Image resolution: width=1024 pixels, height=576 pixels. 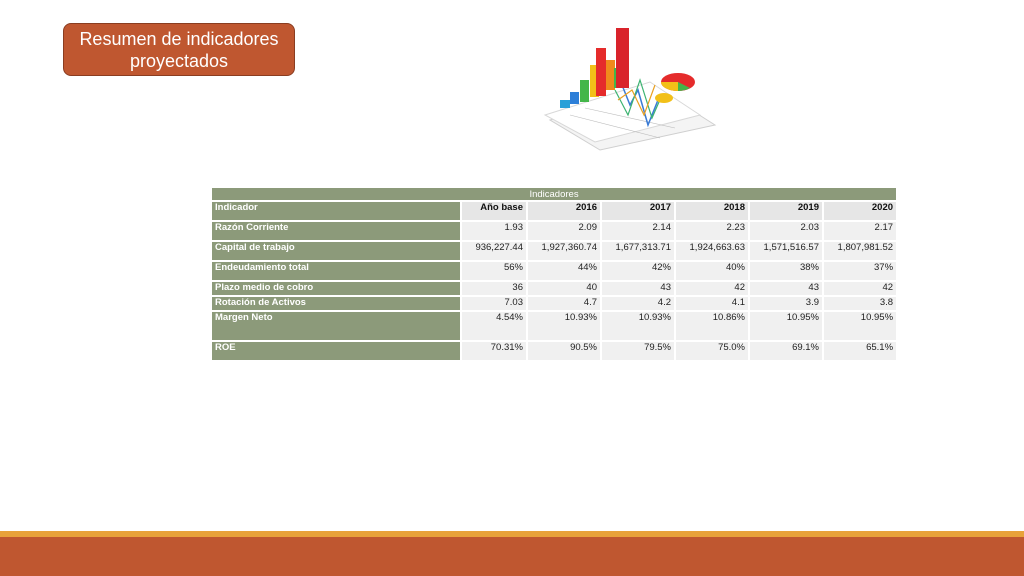 What do you see at coordinates (713, 252) in the screenshot?
I see `table-cell: 1,924,663.63` at bounding box center [713, 252].